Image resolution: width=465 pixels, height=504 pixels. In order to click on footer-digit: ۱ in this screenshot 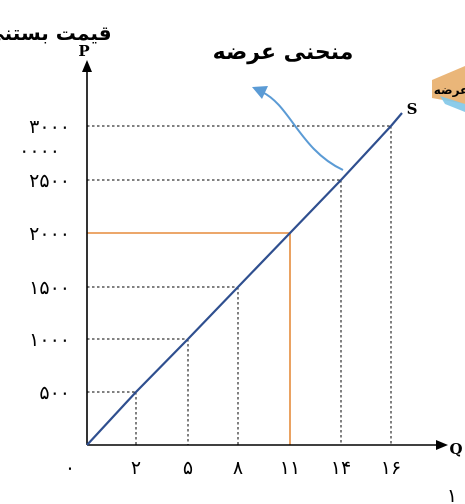, I will do `click(452, 494)`.